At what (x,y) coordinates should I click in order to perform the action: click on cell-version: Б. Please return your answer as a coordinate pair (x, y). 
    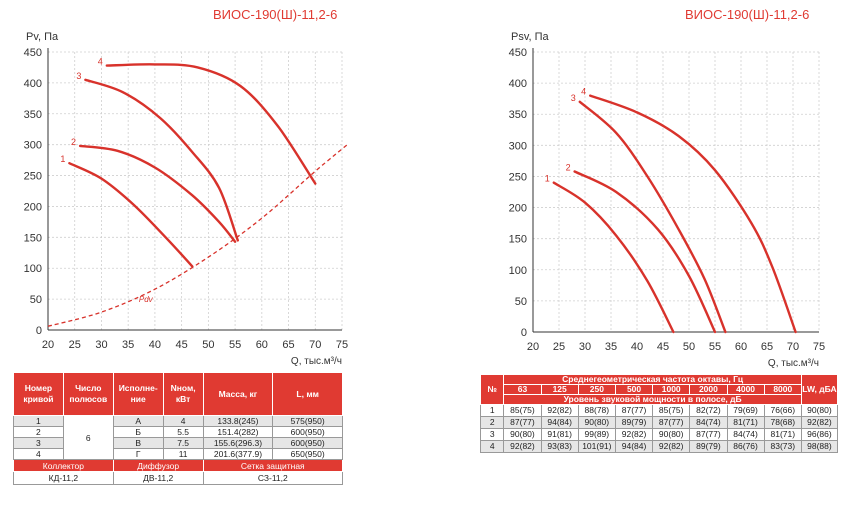
    Looking at the image, I should click on (138, 432).